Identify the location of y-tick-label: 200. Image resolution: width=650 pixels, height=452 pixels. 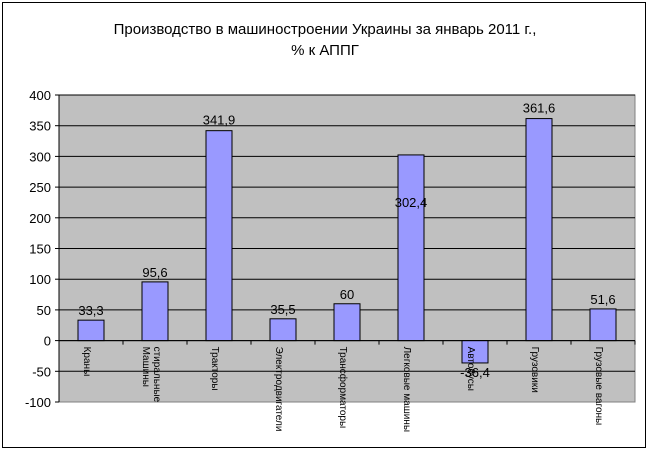
(40, 218).